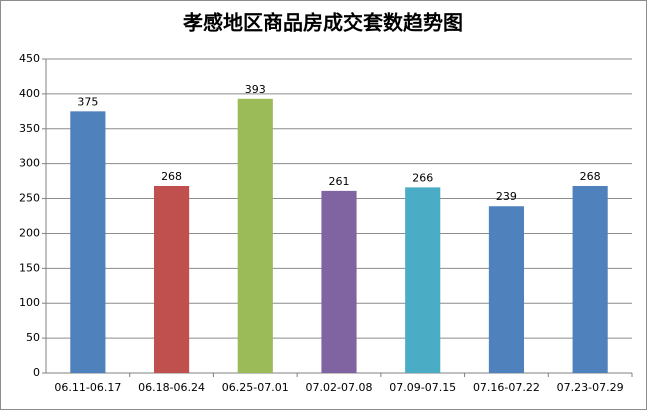 Image resolution: width=647 pixels, height=410 pixels. Describe the element at coordinates (255, 89) in the screenshot. I see `data-label: 393` at that location.